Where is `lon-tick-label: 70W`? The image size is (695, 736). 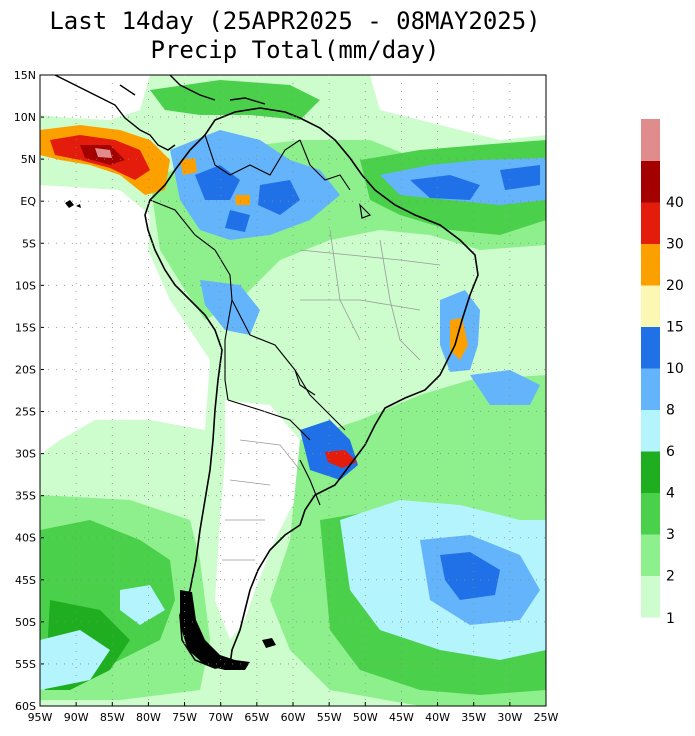 lon-tick-label: 70W is located at coordinates (220, 717).